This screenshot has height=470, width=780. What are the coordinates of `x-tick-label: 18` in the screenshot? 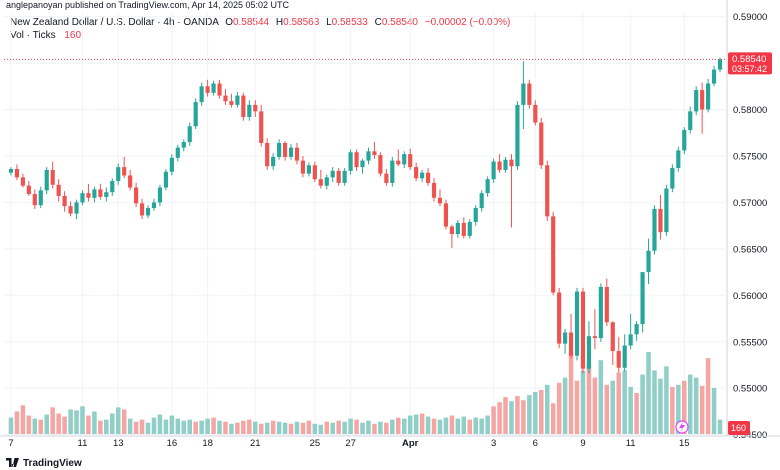 It's located at (207, 443).